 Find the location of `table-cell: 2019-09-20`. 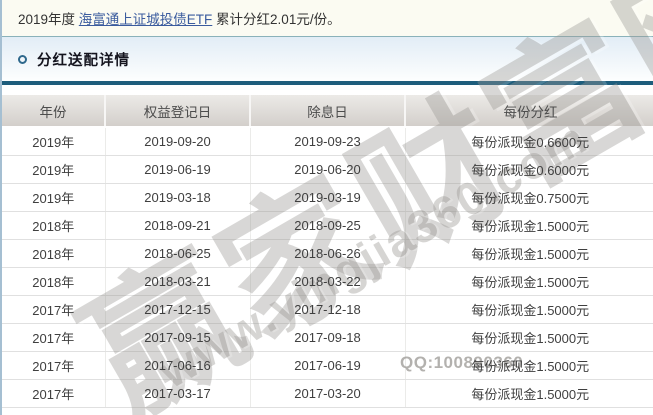

table-cell: 2019-09-20 is located at coordinates (178, 141).